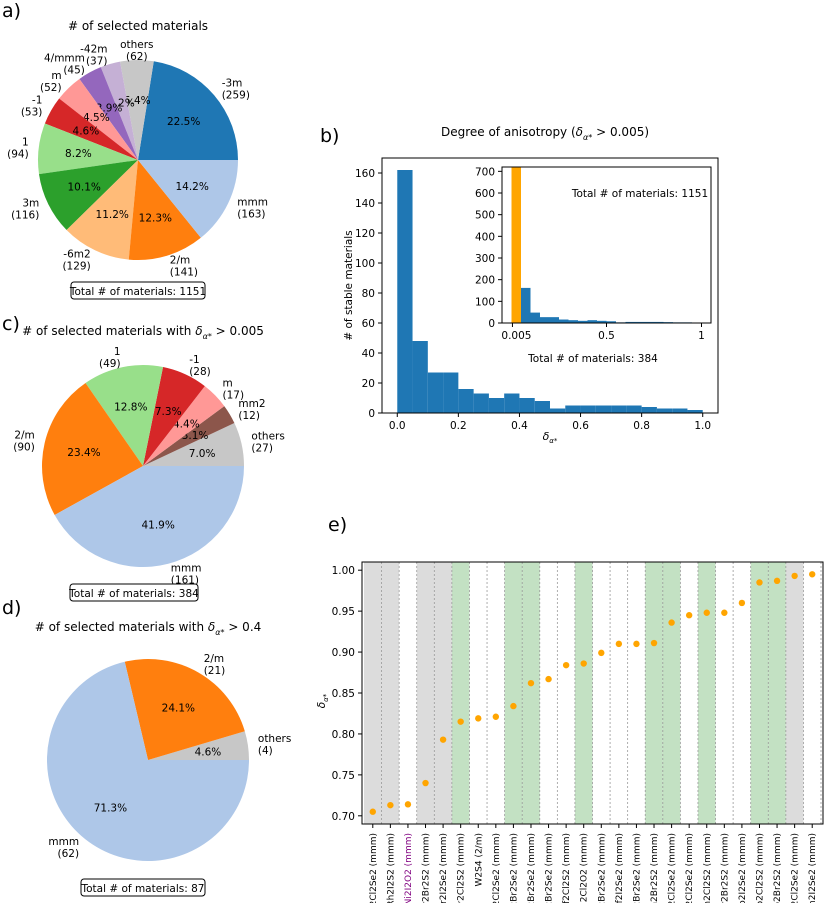 The image size is (830, 903). I want to click on x-tick-label: Rh2I2S2 (mmm), so click(391, 868).